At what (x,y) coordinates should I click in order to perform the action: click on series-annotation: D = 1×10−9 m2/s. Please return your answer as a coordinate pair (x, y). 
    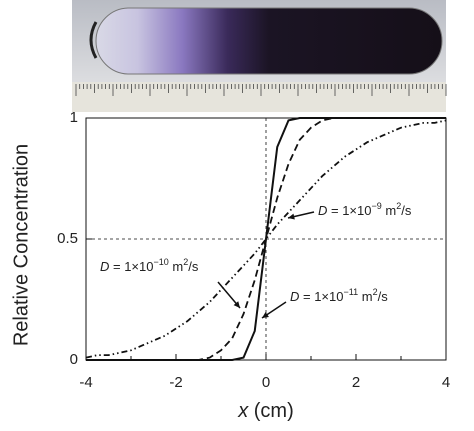
    Looking at the image, I should click on (365, 209).